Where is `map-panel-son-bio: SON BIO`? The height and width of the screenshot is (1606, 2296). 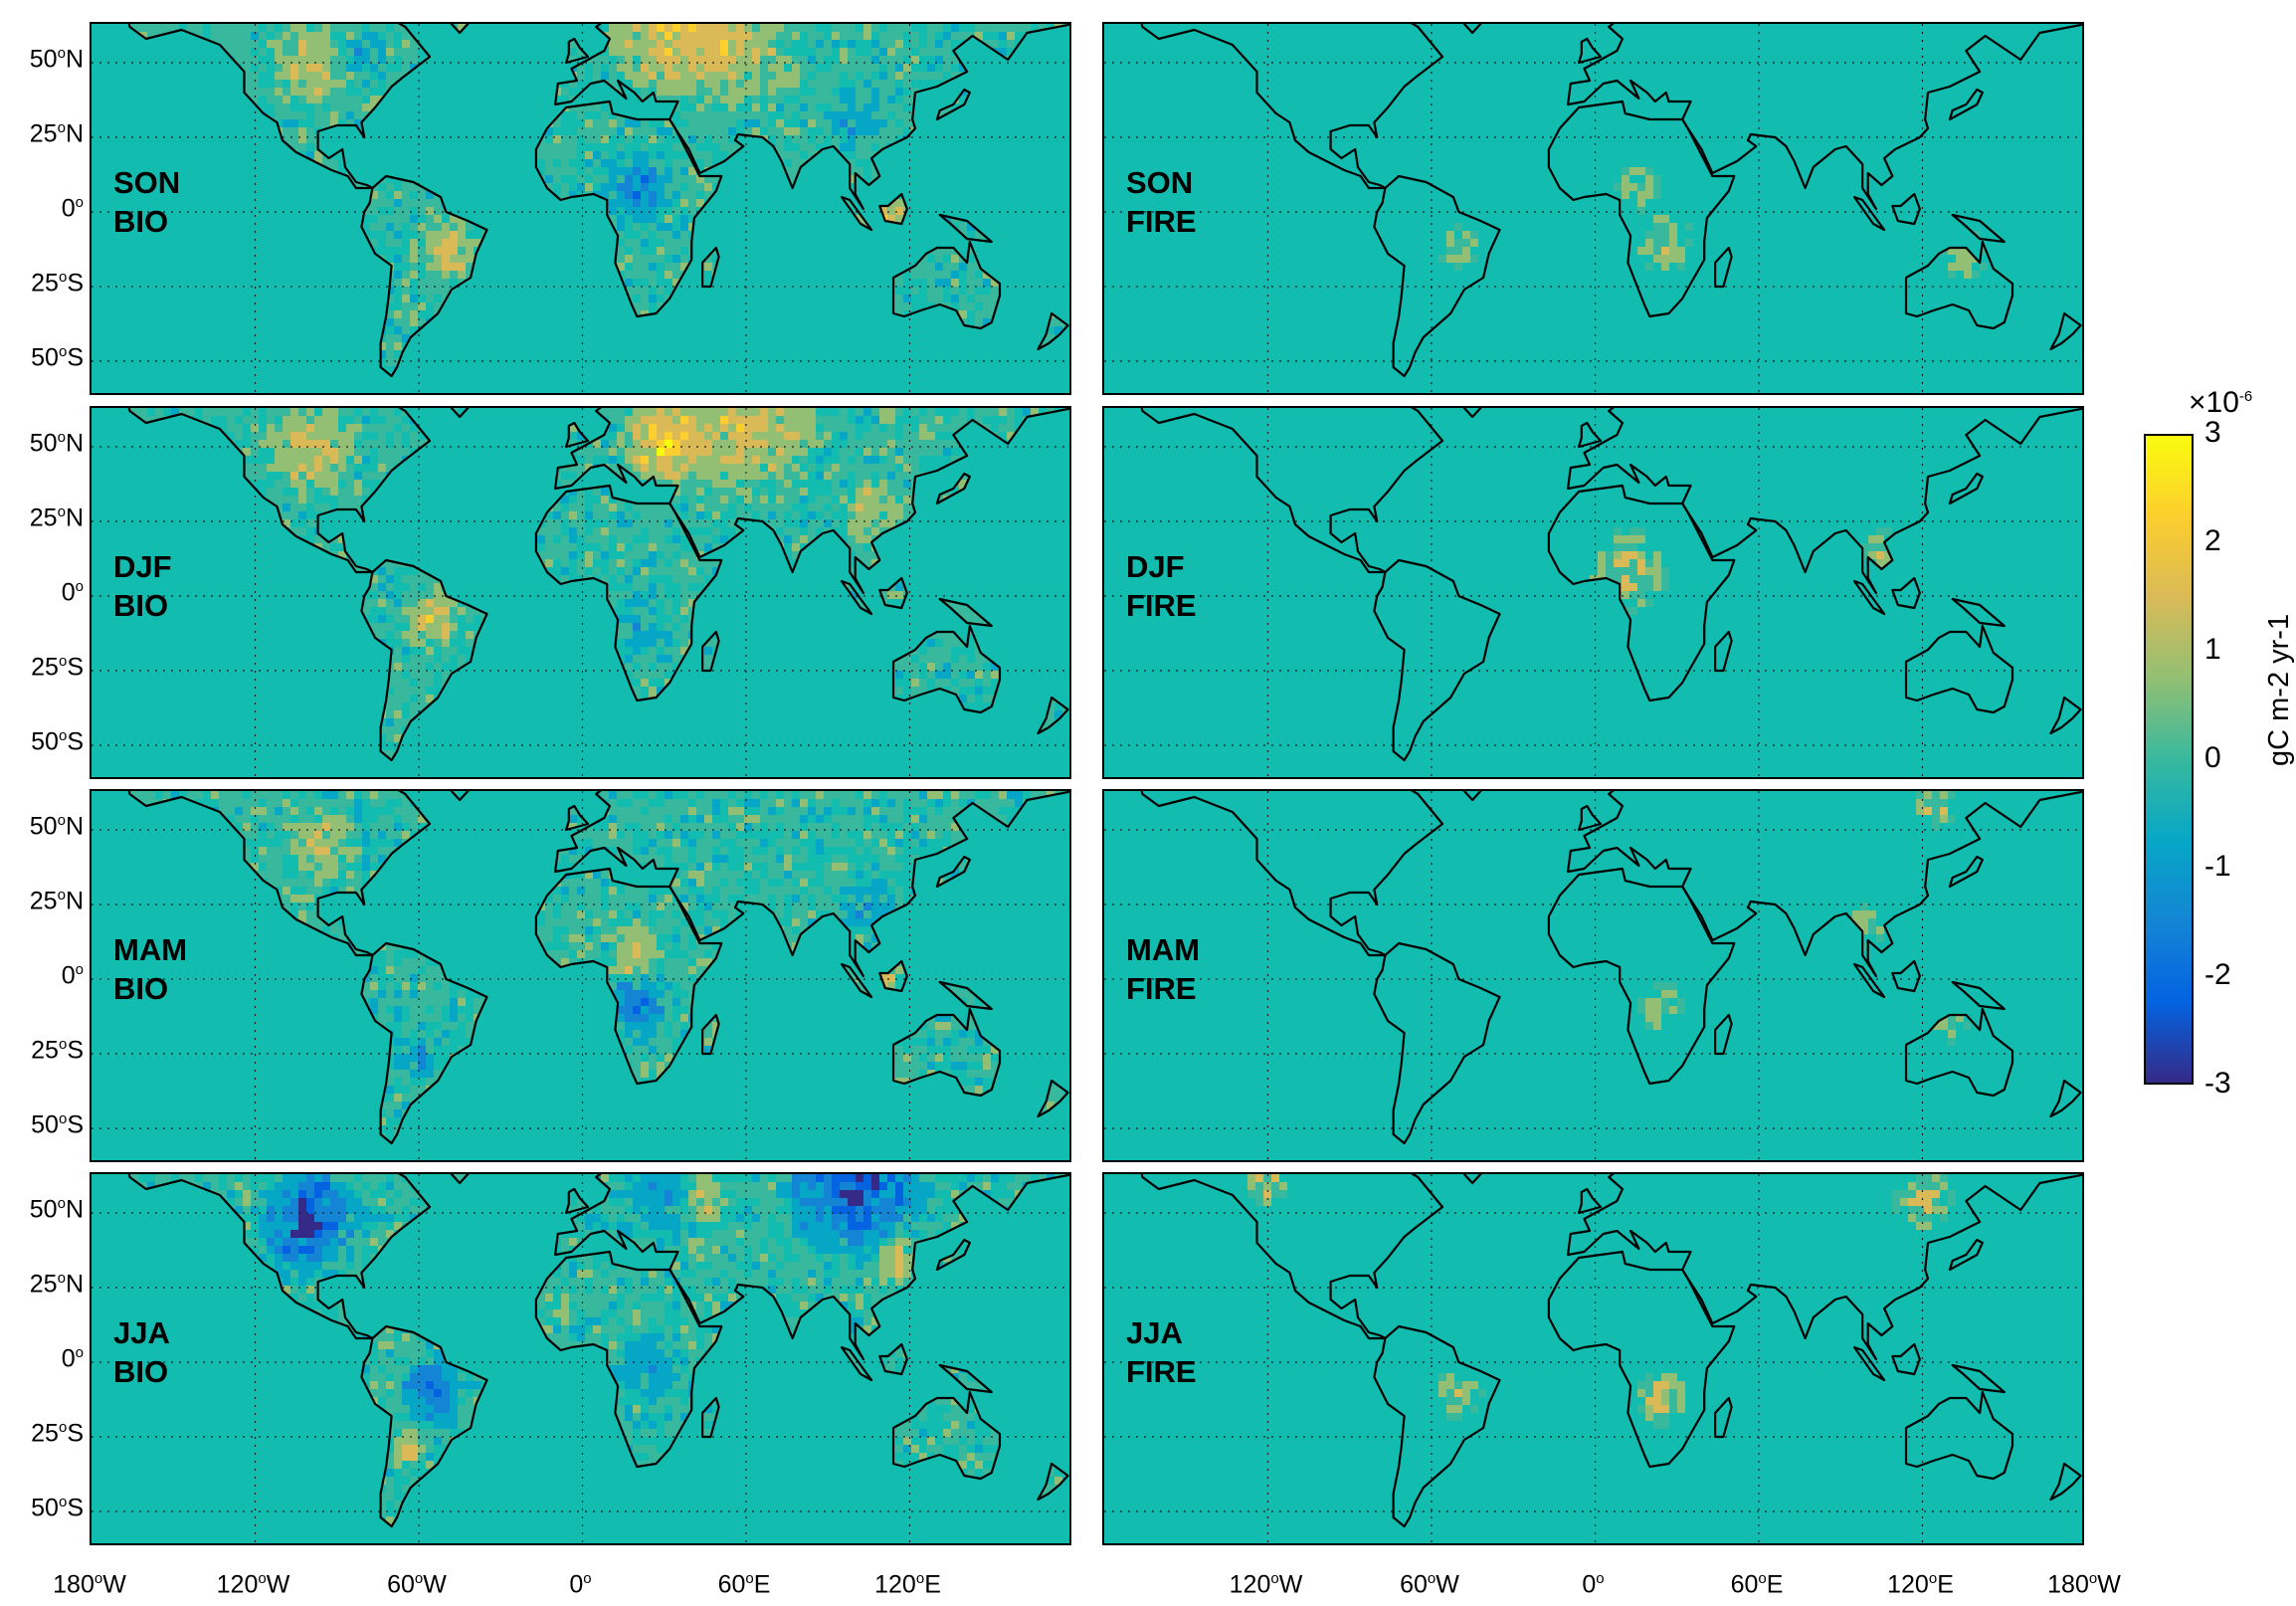
map-panel-son-bio: SON BIO is located at coordinates (580, 208).